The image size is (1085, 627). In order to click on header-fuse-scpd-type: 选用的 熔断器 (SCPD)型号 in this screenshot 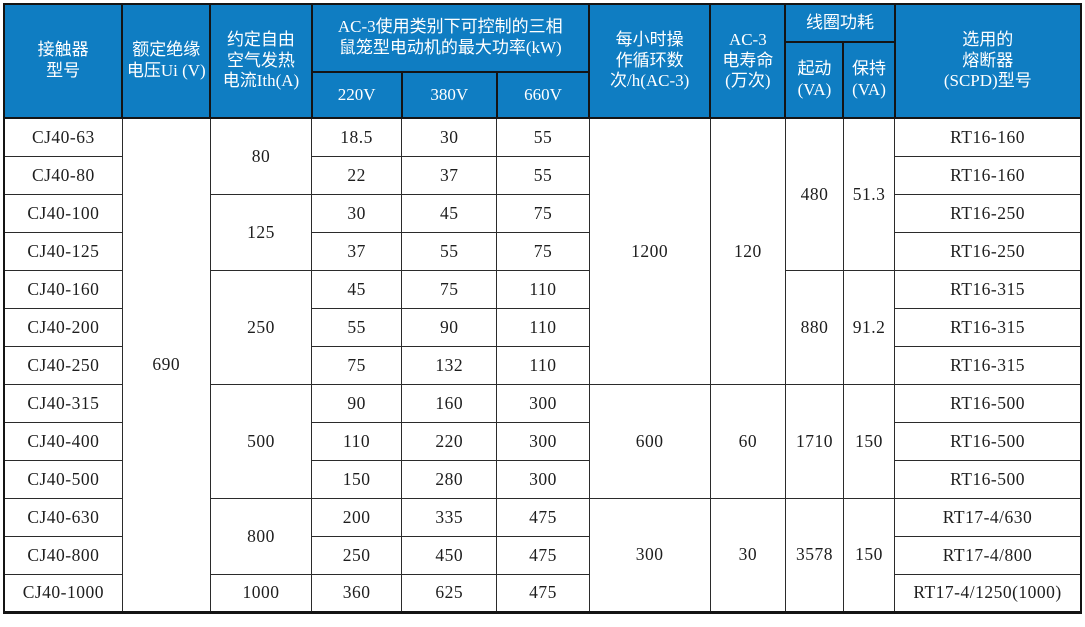, I will do `click(988, 61)`.